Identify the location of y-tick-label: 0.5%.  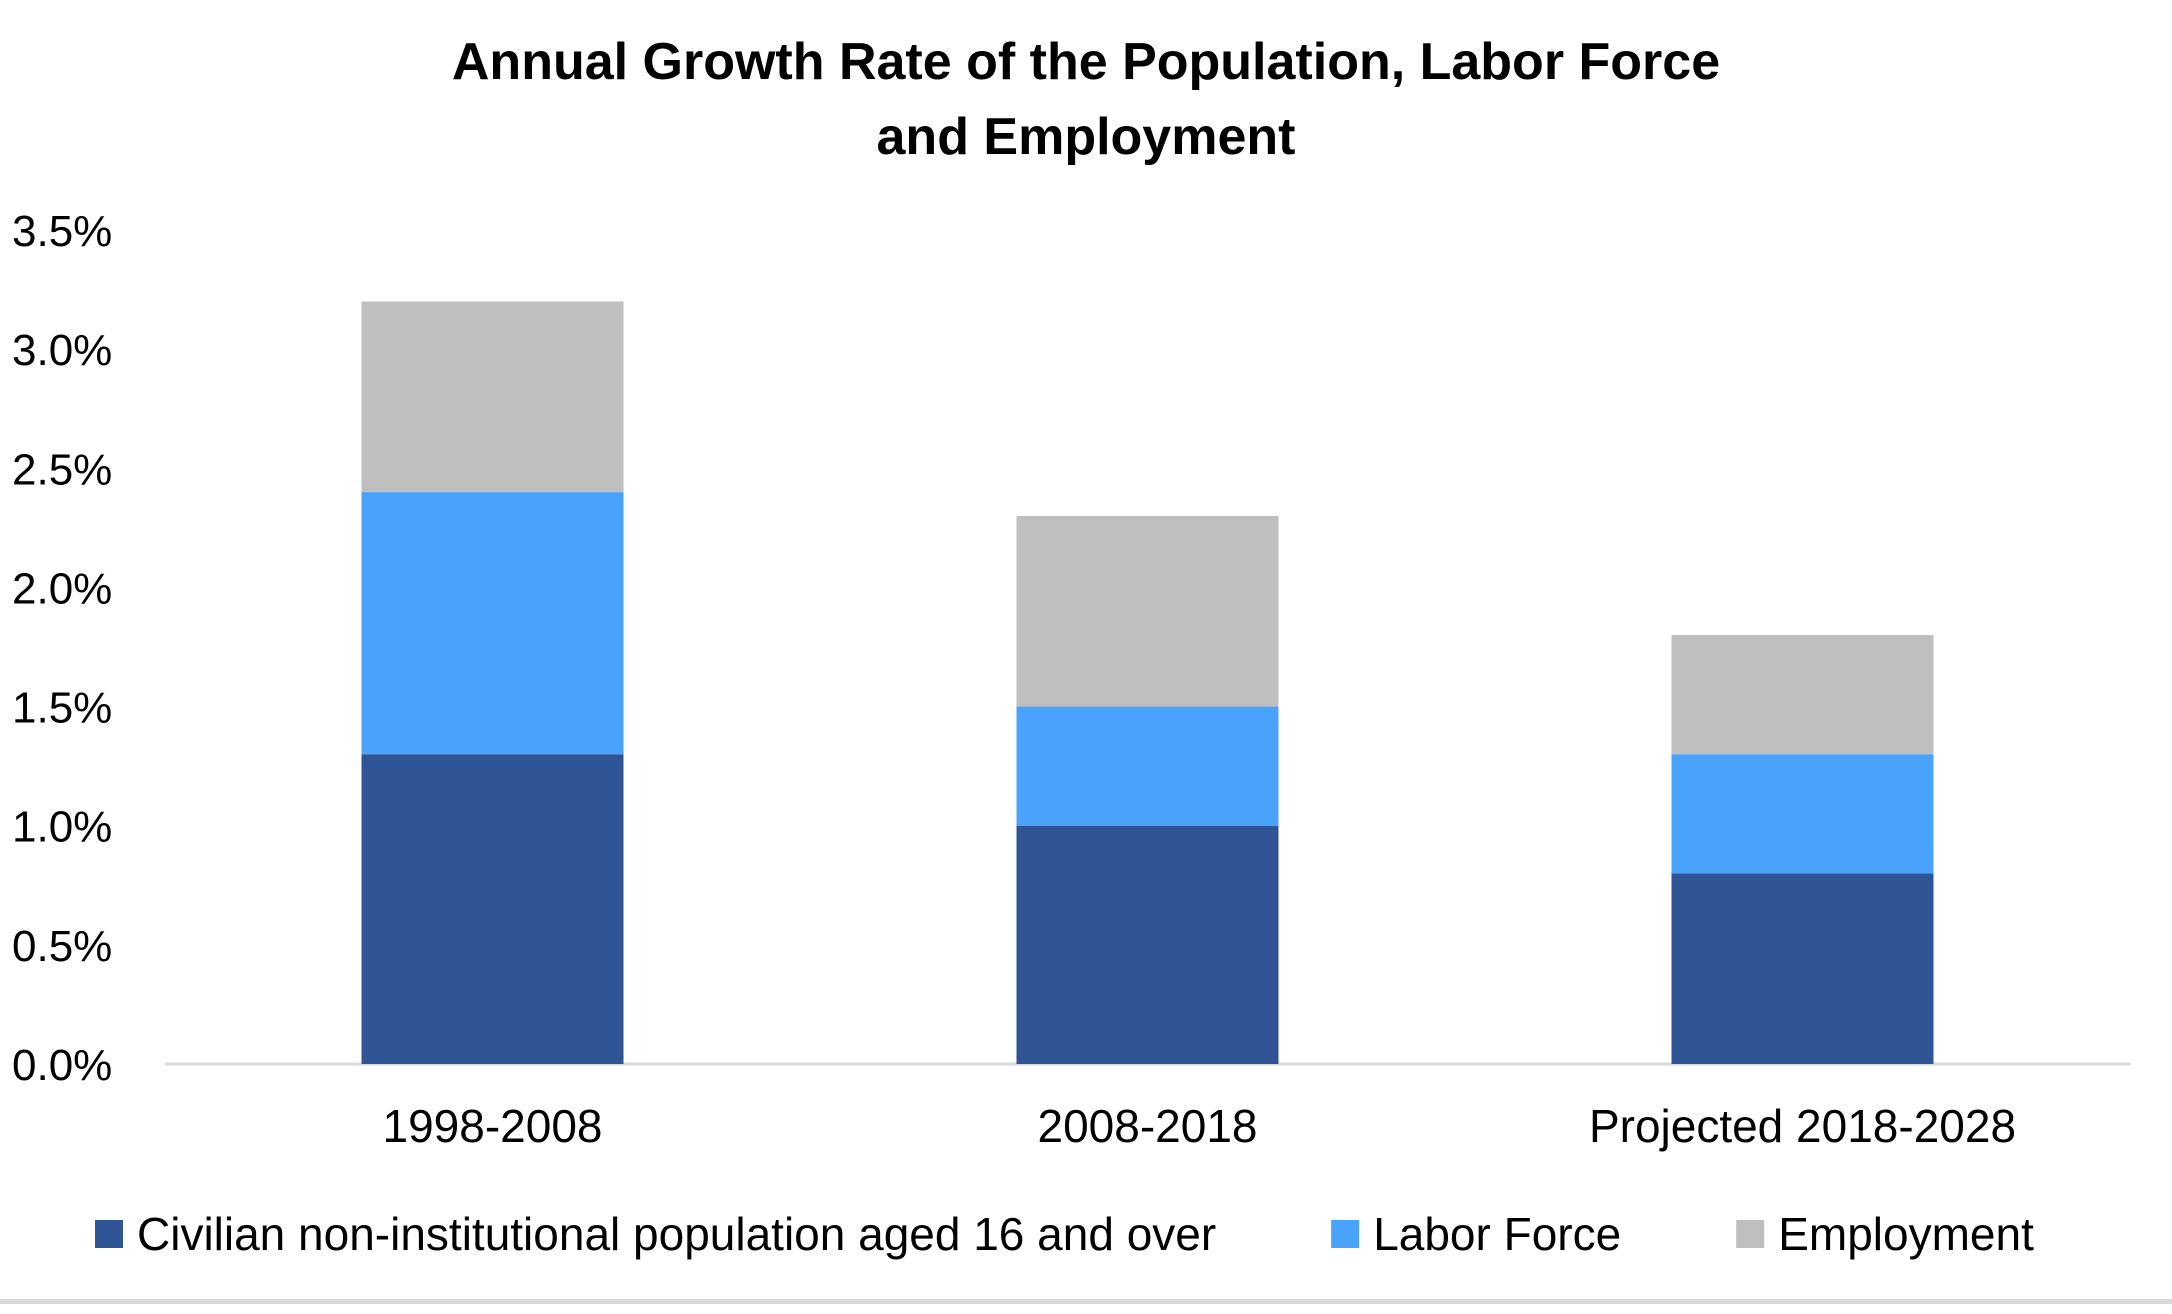
(62, 946).